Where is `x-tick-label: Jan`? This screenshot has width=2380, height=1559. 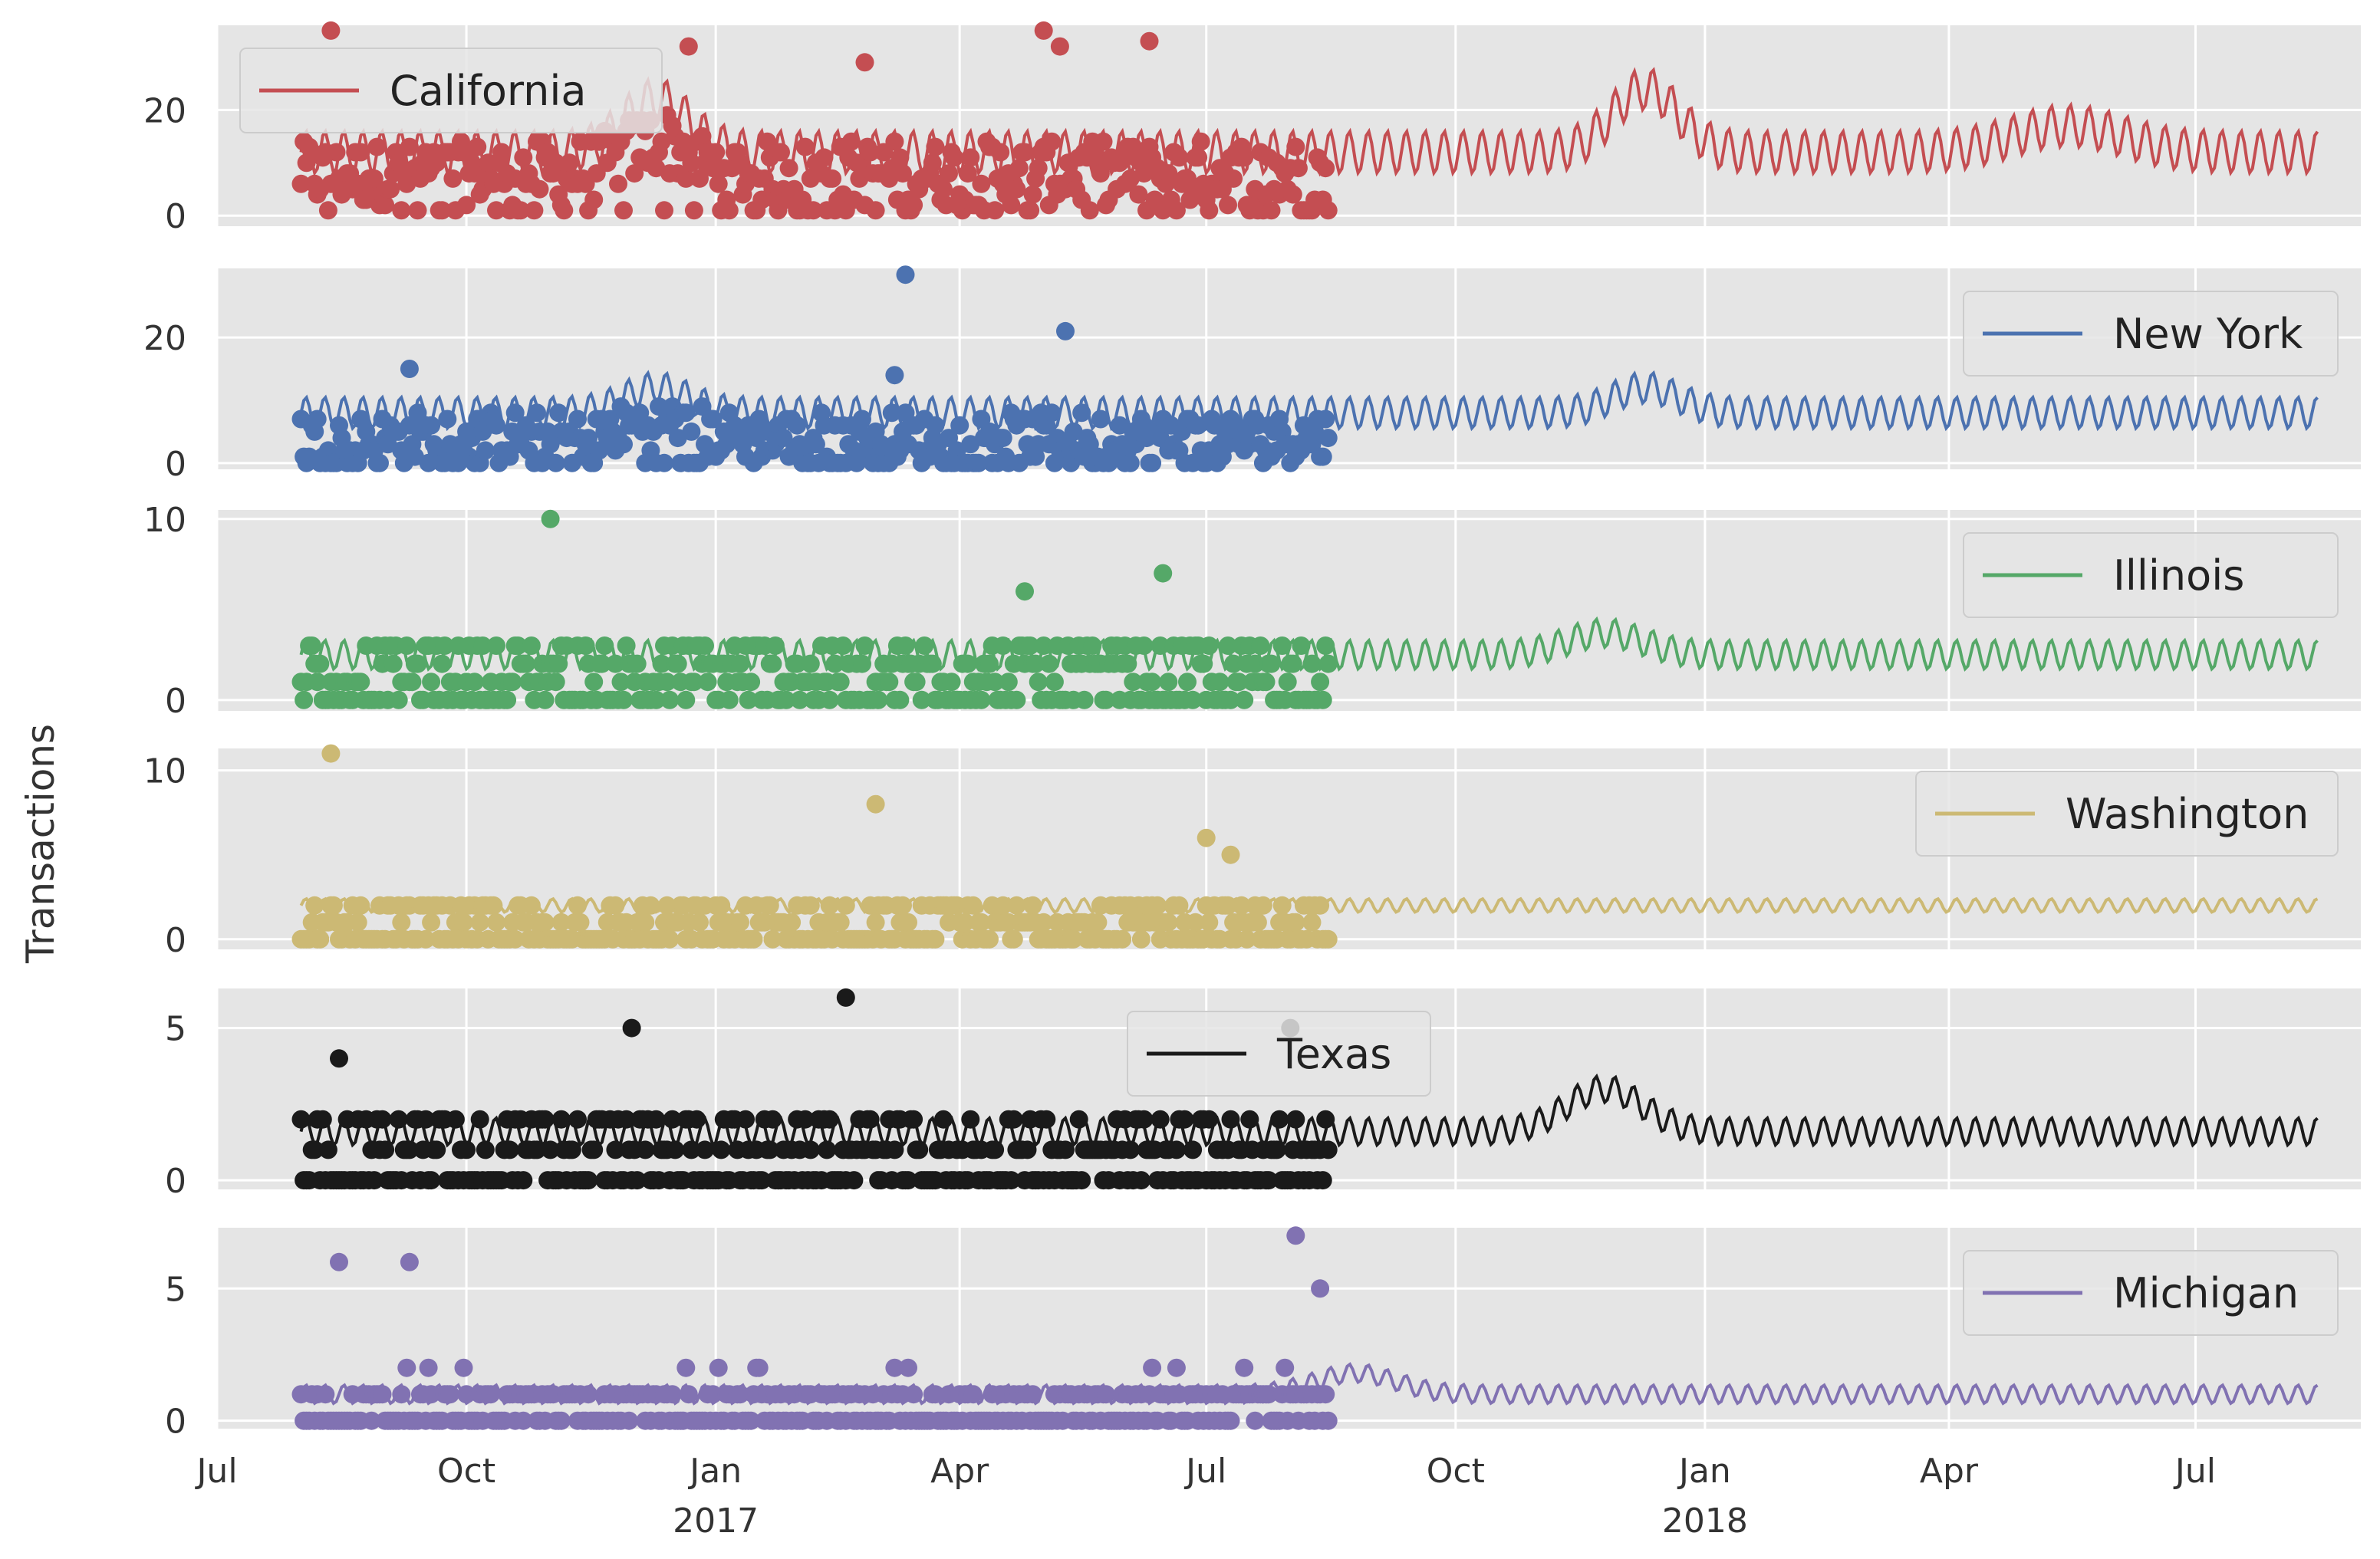
x-tick-label: Jan is located at coordinates (1704, 1471).